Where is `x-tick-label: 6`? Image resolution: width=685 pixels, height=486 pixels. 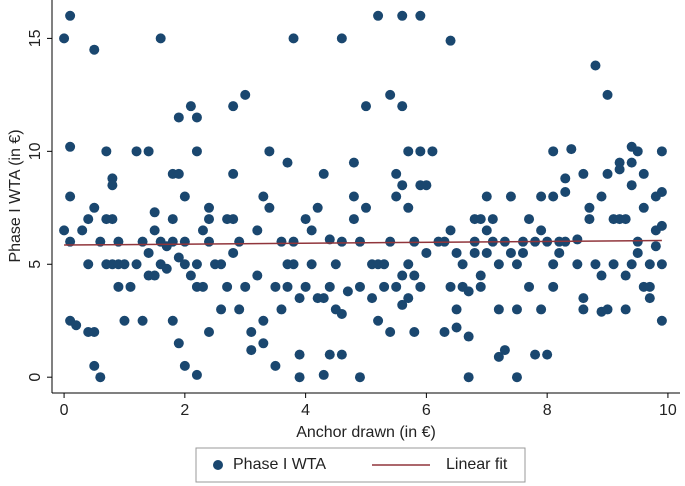 x-tick-label: 6 is located at coordinates (426, 410).